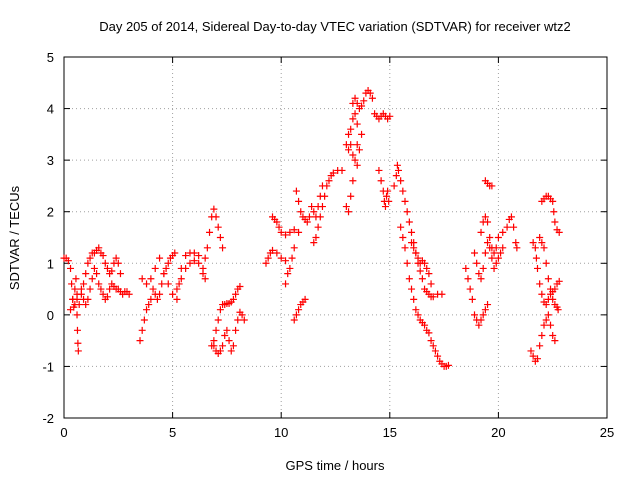  Describe the element at coordinates (14, 237) in the screenshot. I see `y-axis-label: SDTVAR / TECUs` at that location.